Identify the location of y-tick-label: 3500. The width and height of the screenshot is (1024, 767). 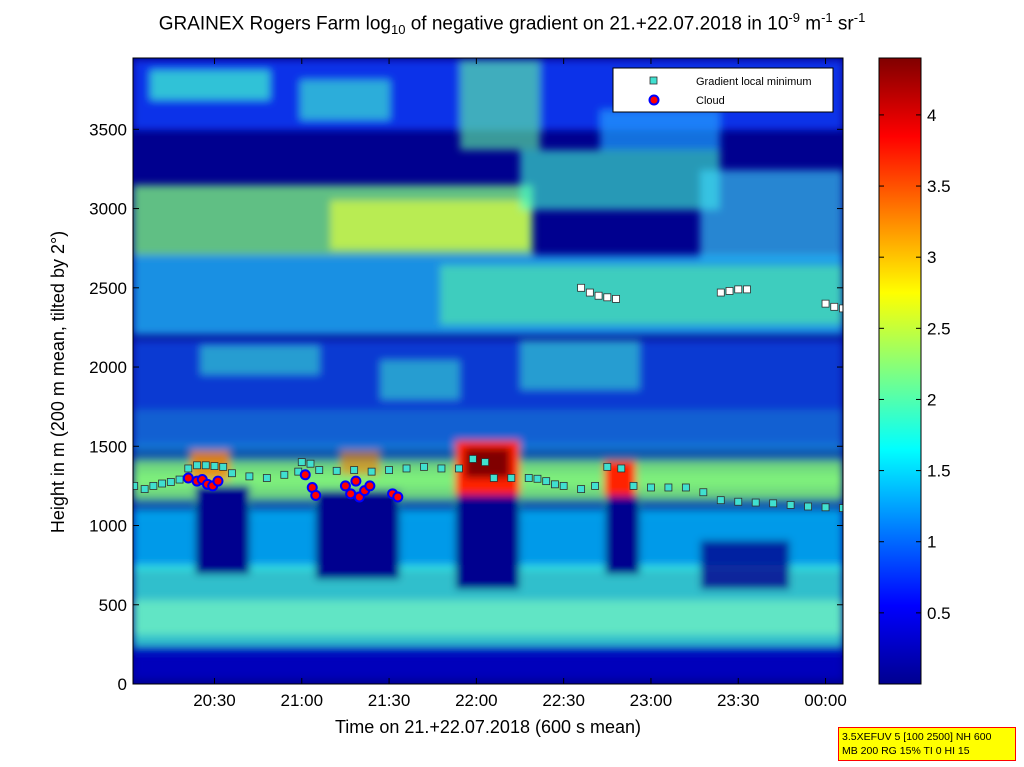
(108, 129).